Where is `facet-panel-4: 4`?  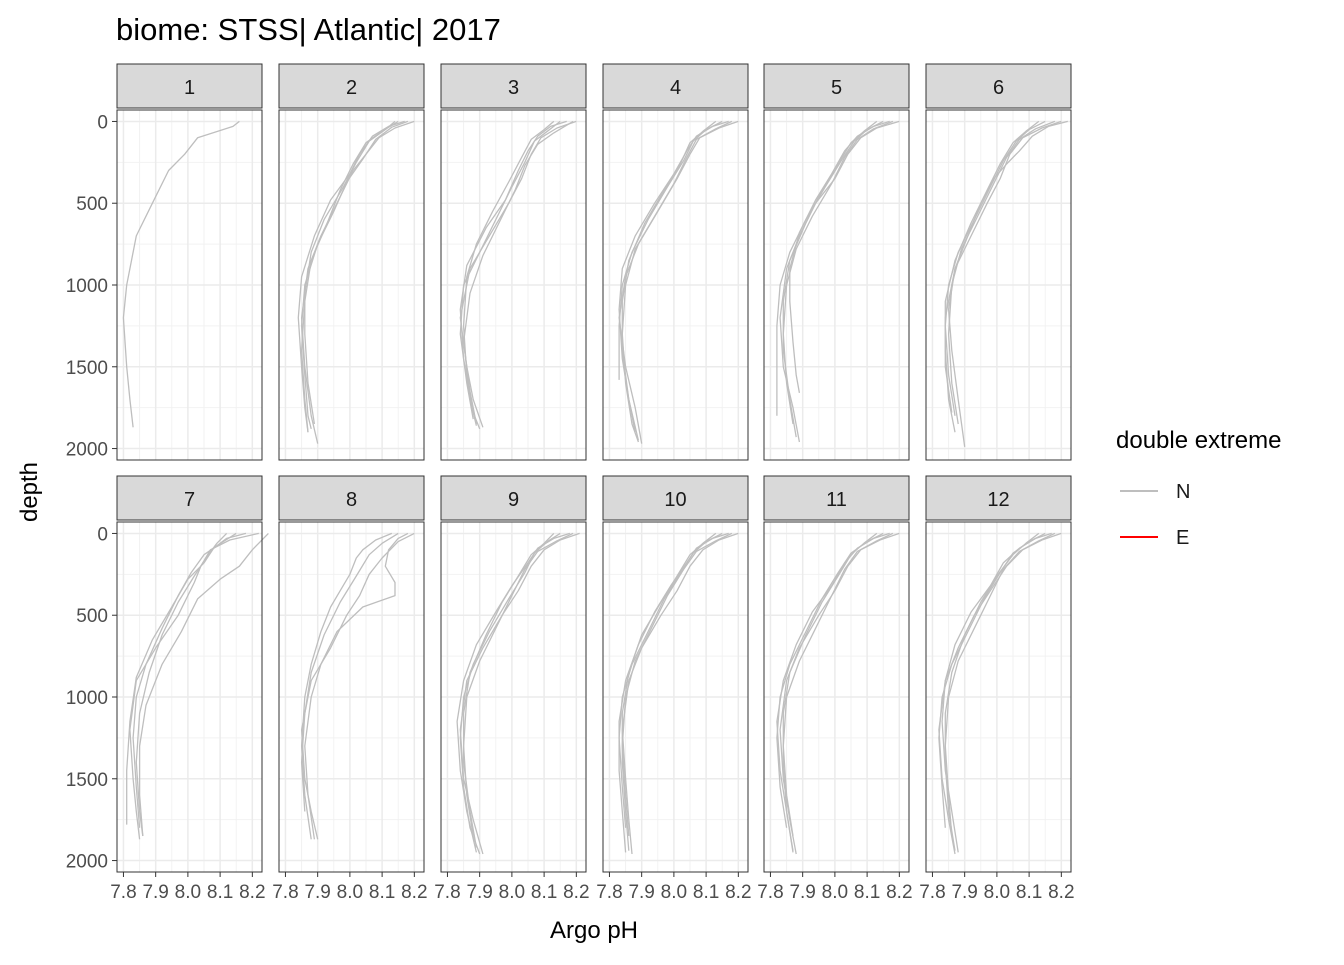 facet-panel-4: 4 is located at coordinates (675, 262).